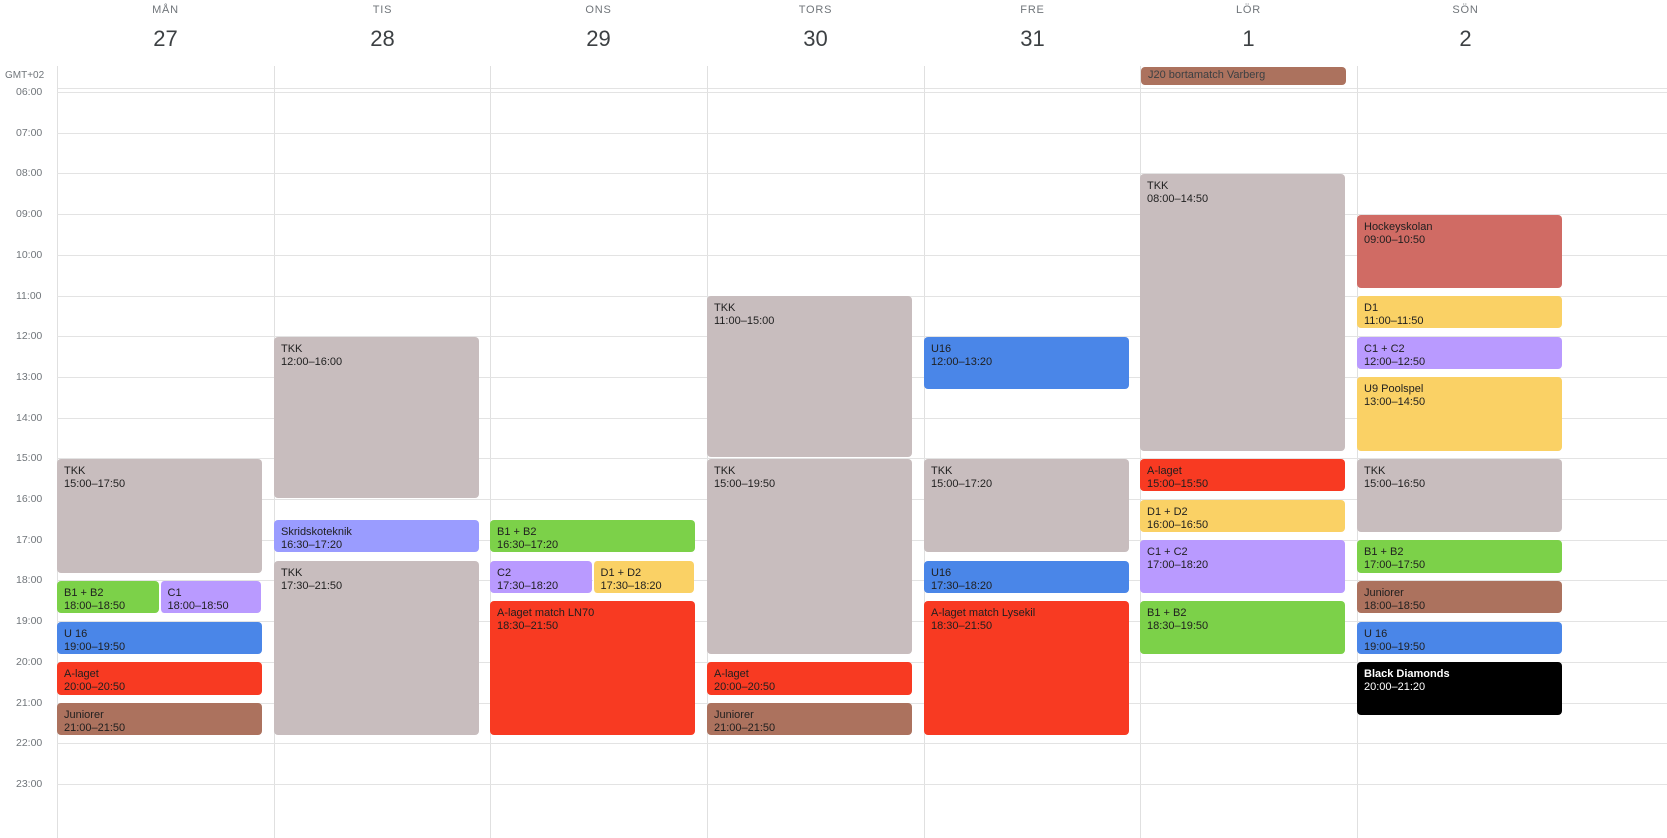  I want to click on allday-row-divider, so click(862, 88).